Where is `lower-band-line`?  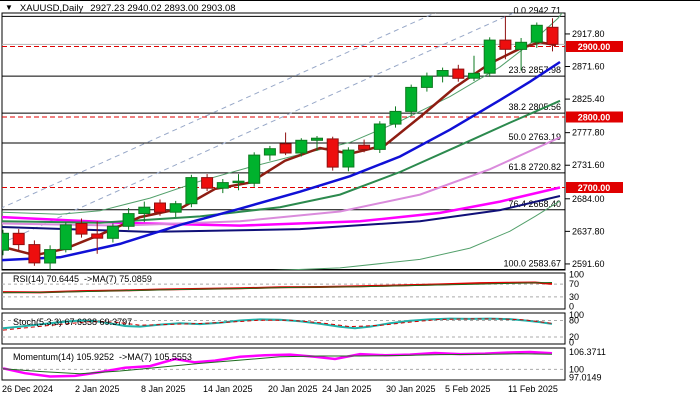
lower-band-line is located at coordinates (417, 235).